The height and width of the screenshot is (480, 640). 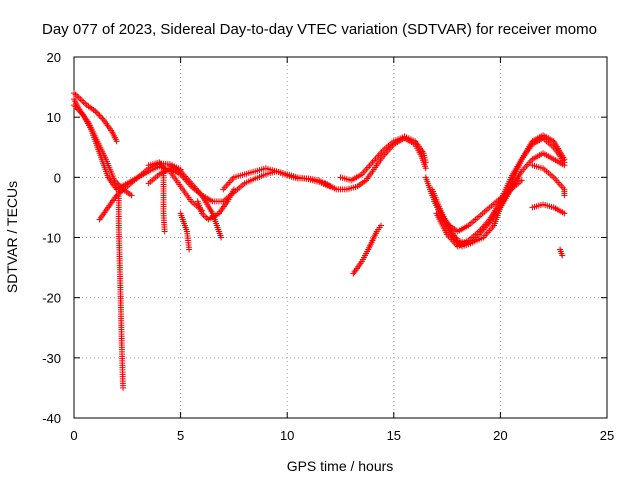 I want to click on x-axis-label: GPS time / hours, so click(x=340, y=466).